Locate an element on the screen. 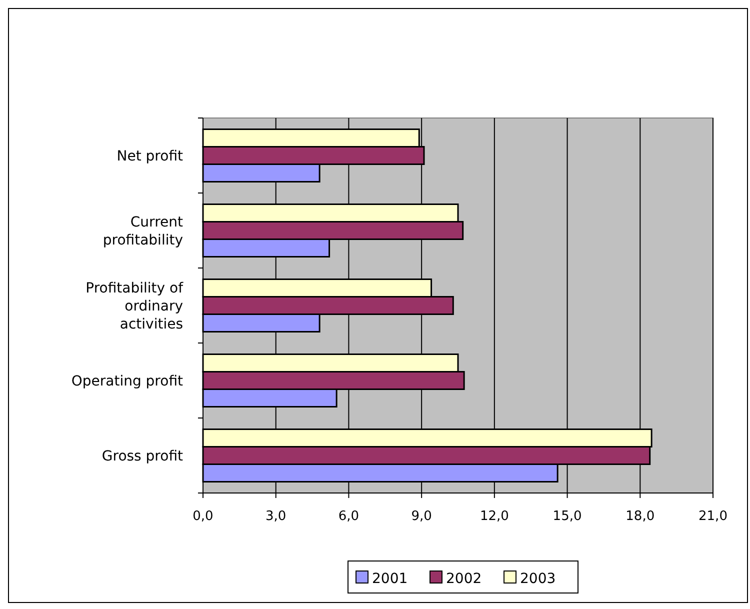 The image size is (750, 609). x-tick-label: 6,0 is located at coordinates (349, 516).